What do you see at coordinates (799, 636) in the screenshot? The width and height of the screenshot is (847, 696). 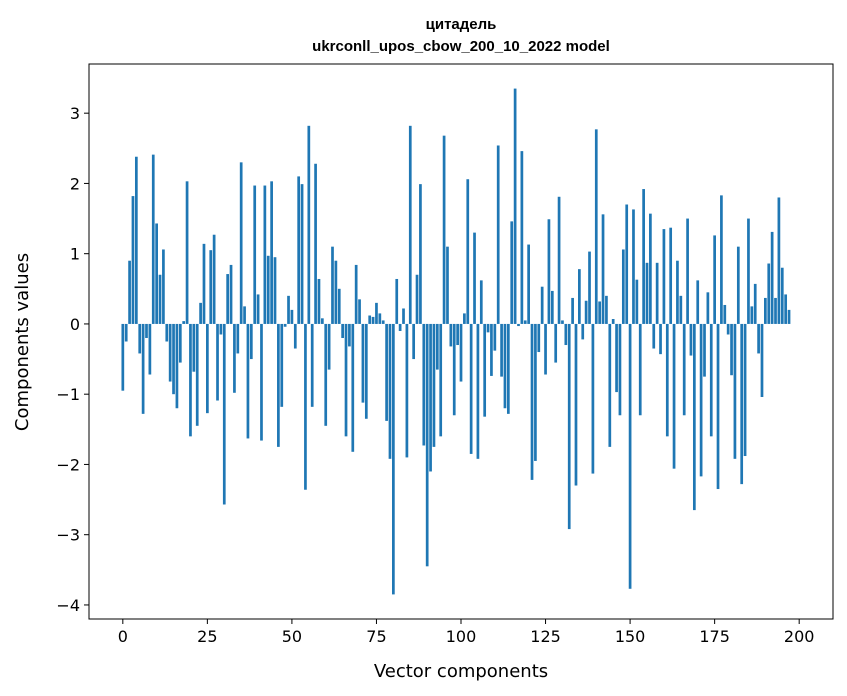 I see `x-tick-label: 200` at bounding box center [799, 636].